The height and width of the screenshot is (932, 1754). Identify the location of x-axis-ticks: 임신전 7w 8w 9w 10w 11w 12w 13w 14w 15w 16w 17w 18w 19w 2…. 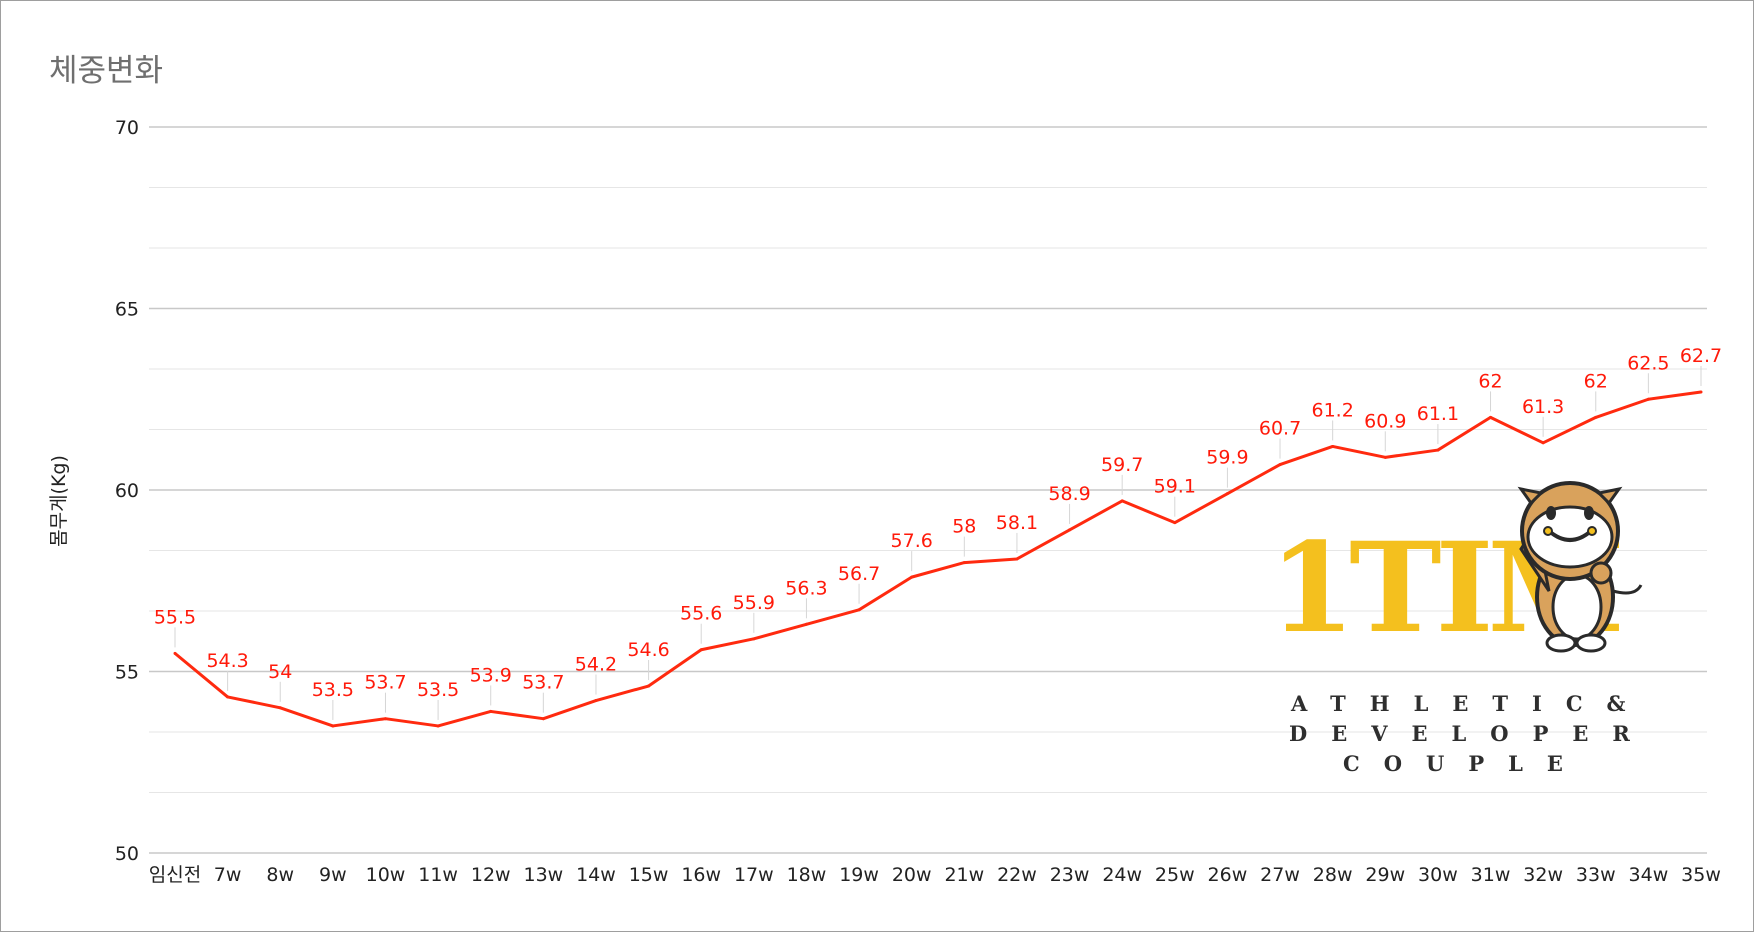
(935, 875).